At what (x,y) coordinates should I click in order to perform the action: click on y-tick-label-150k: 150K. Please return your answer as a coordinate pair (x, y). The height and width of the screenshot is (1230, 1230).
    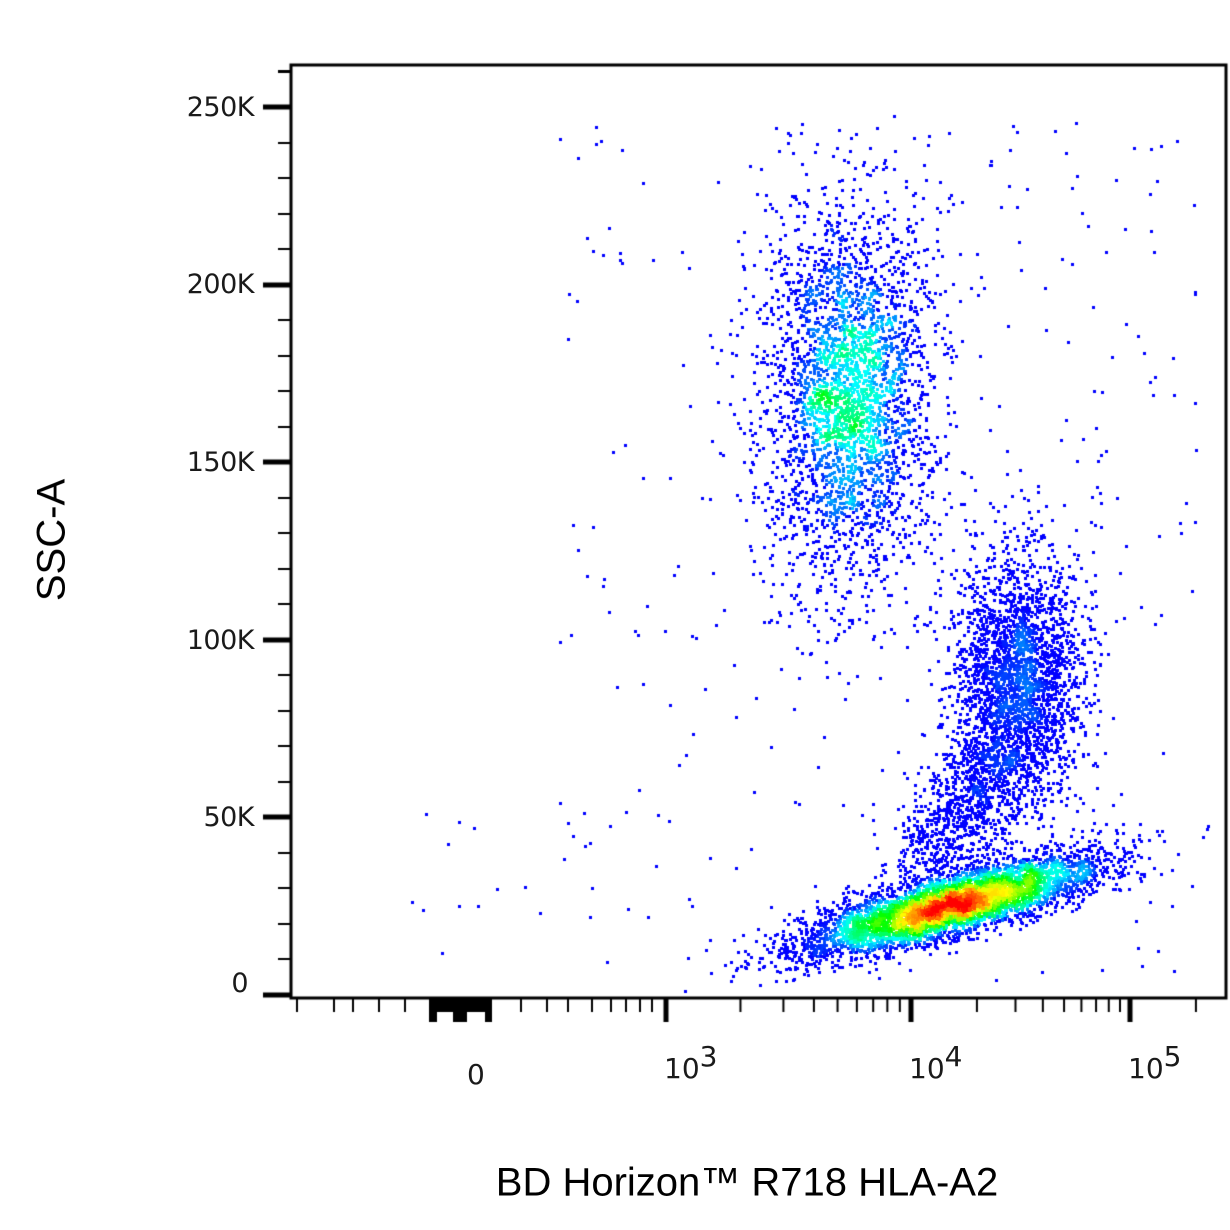
    Looking at the image, I should click on (220, 462).